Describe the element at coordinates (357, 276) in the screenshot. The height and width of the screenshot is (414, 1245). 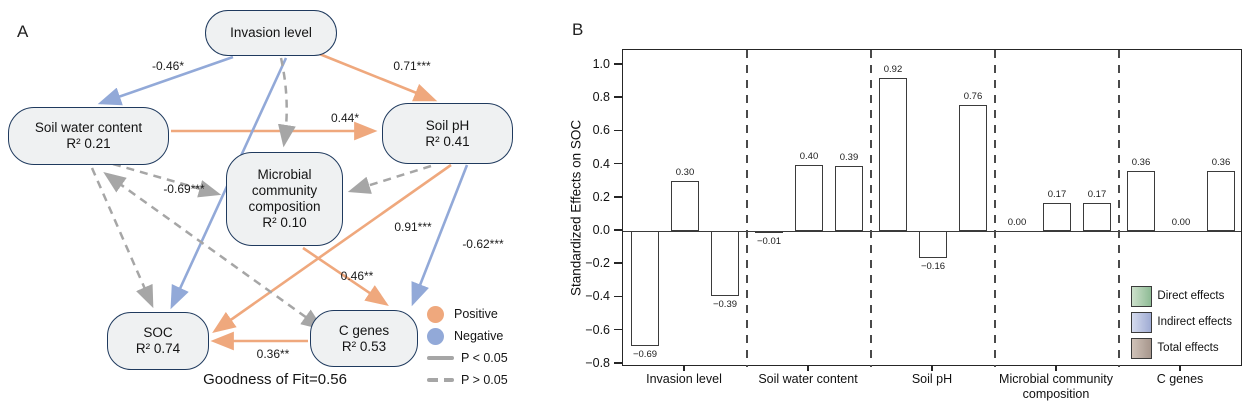
I see `sem-path-coefficient: 0.46**` at that location.